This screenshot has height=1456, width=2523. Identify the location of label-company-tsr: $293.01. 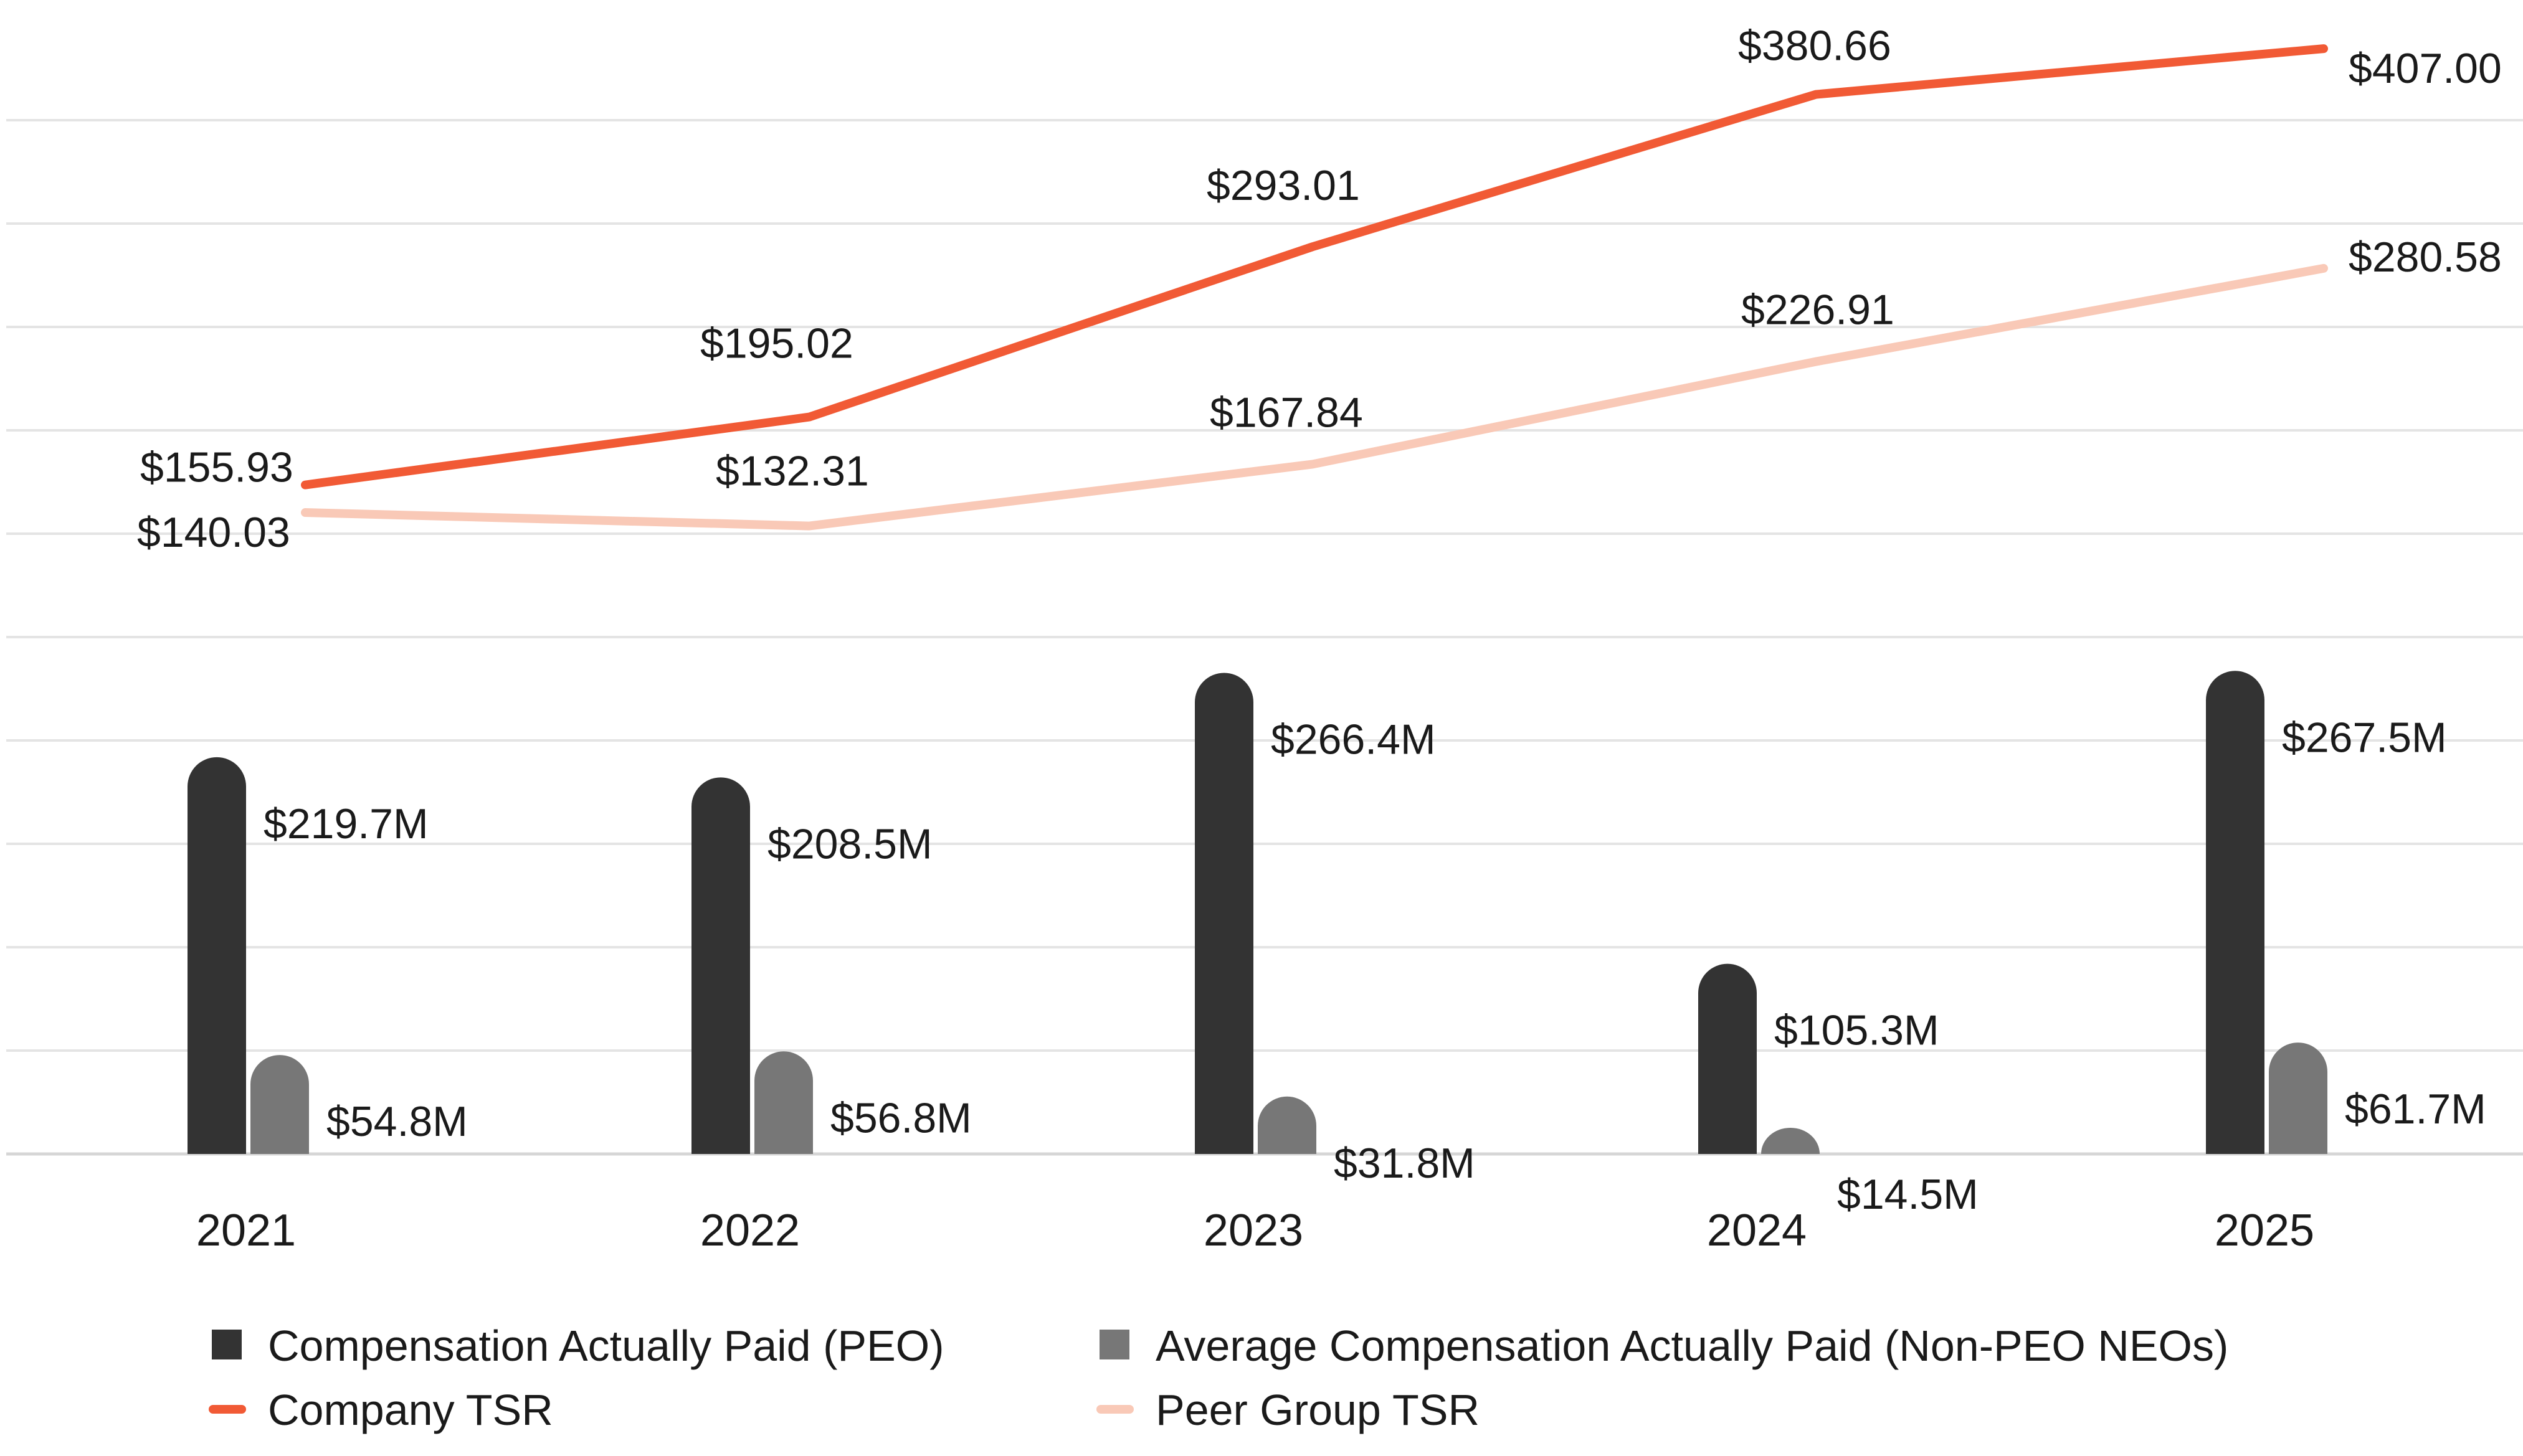
(1283, 186).